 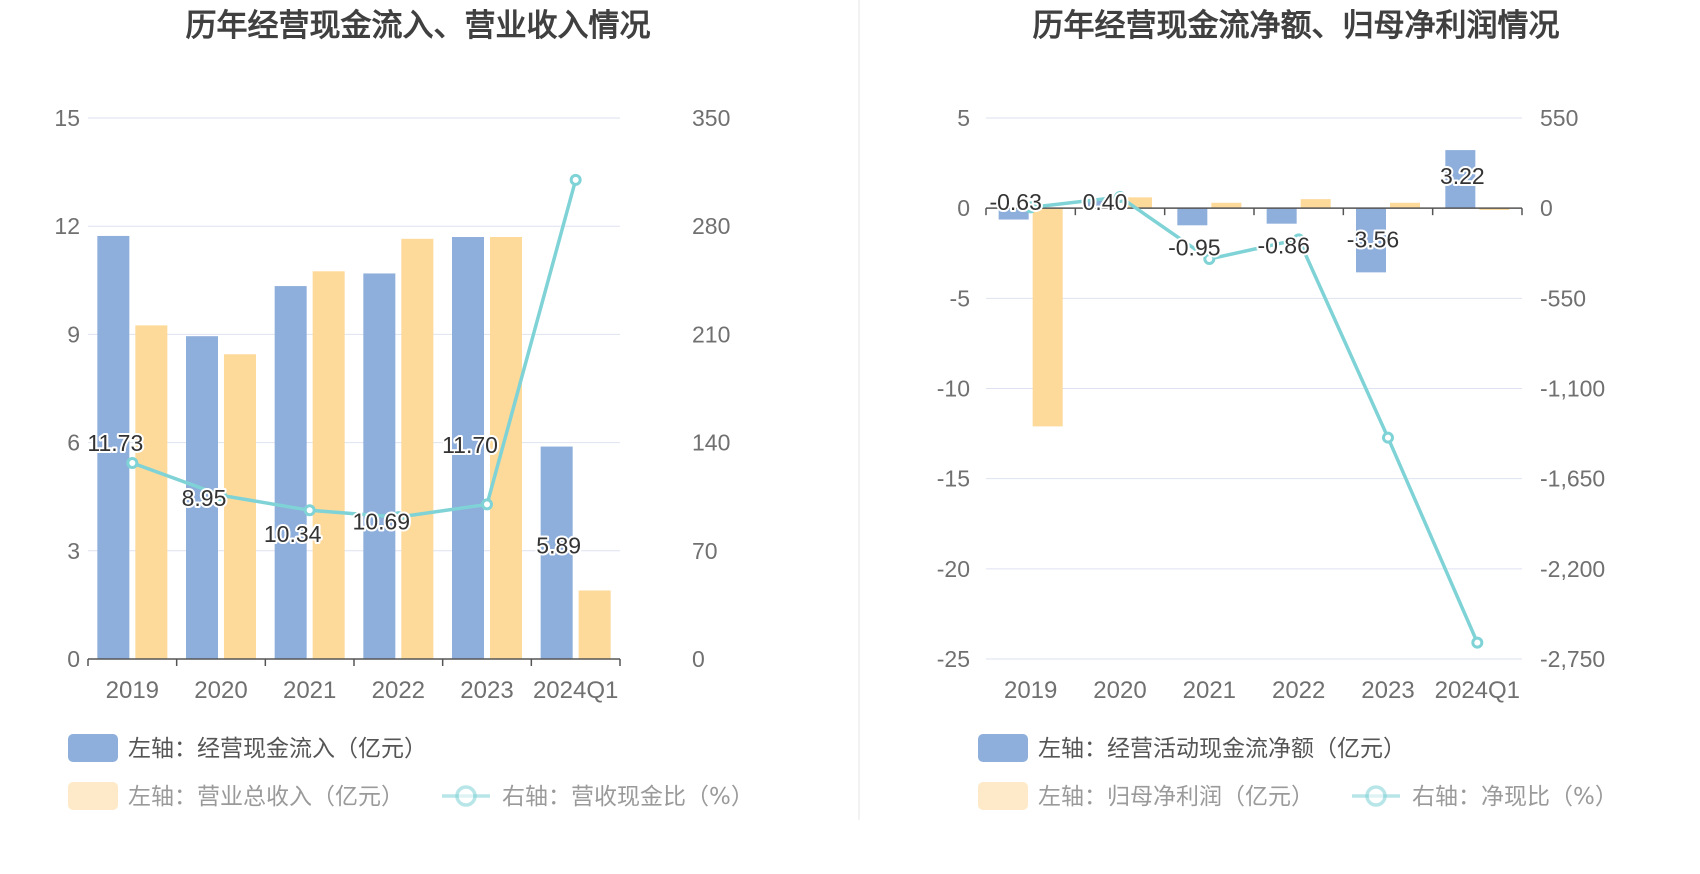 What do you see at coordinates (309, 690) in the screenshot?
I see `left-x-tick-label: 2021` at bounding box center [309, 690].